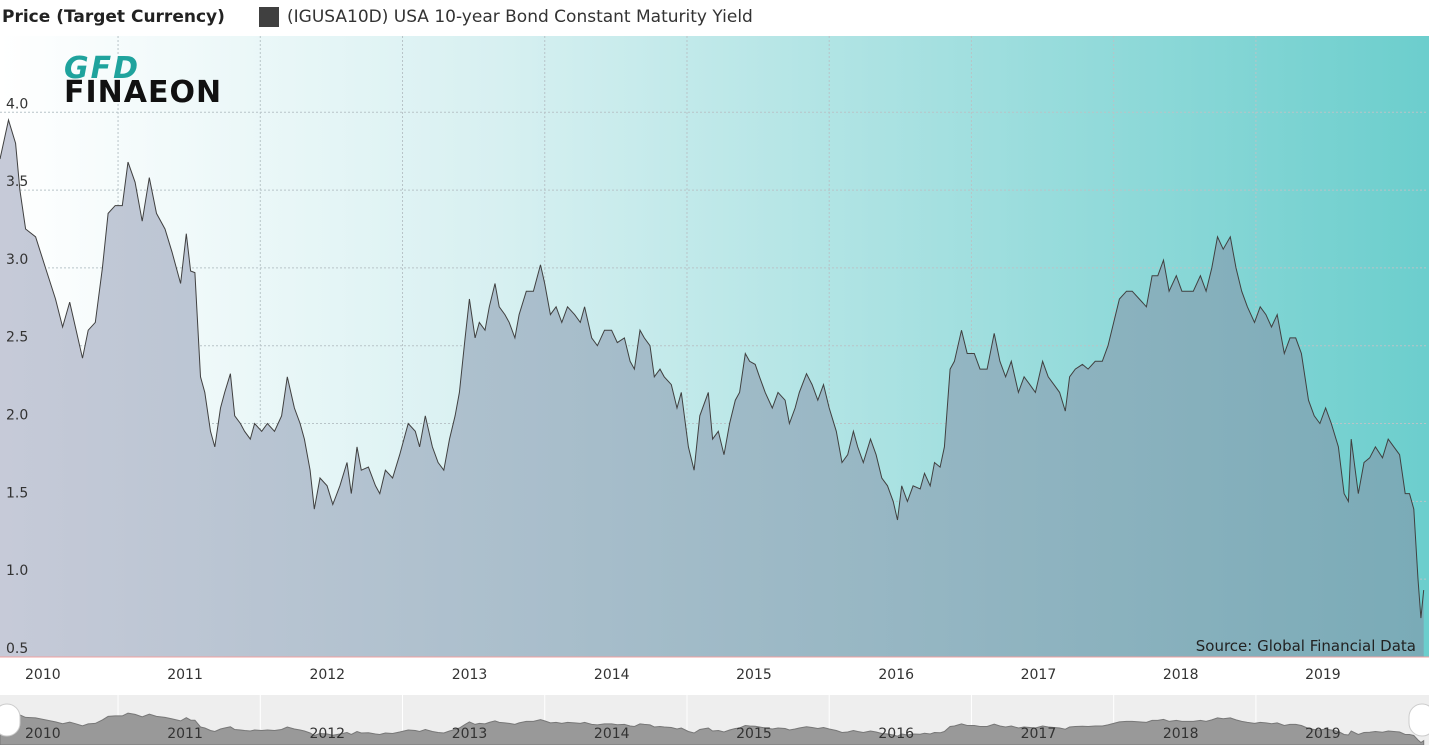 This screenshot has height=749, width=1429. I want to click on navigator-tick-label: 2010, so click(43, 734).